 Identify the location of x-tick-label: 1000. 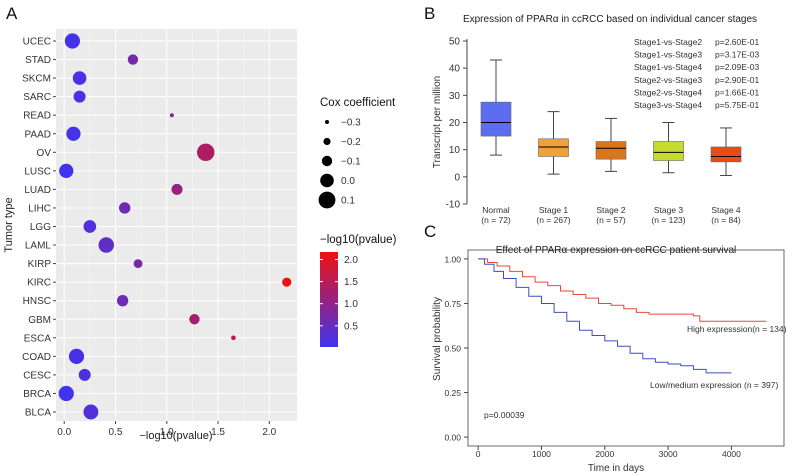
(541, 454).